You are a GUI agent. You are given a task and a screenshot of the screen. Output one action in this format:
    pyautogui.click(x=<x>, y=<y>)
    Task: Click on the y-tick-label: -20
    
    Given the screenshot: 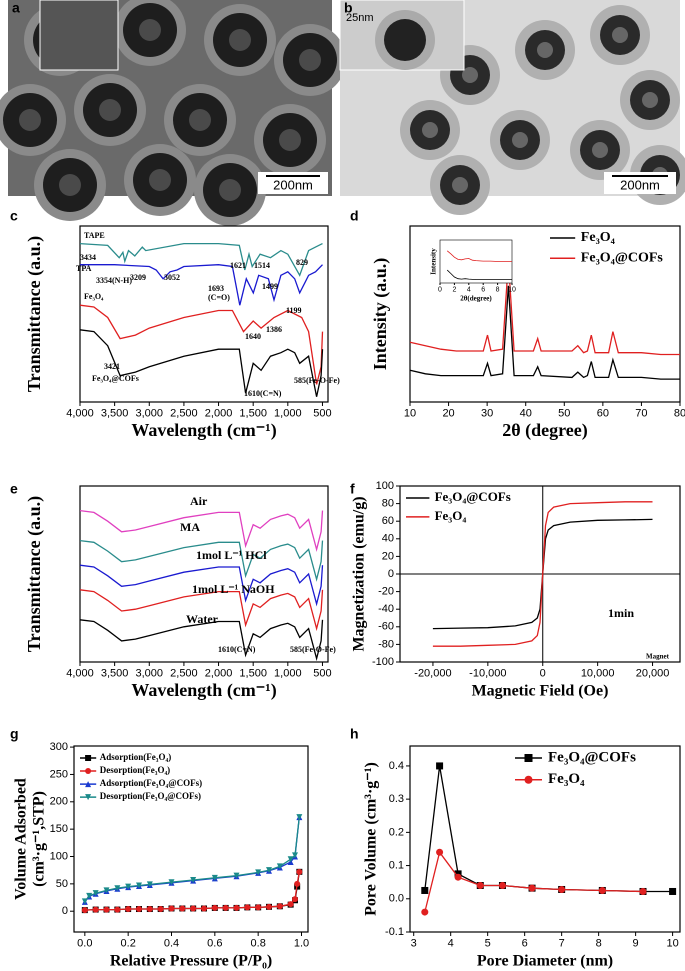 What is the action you would take?
    pyautogui.click(x=386, y=592)
    